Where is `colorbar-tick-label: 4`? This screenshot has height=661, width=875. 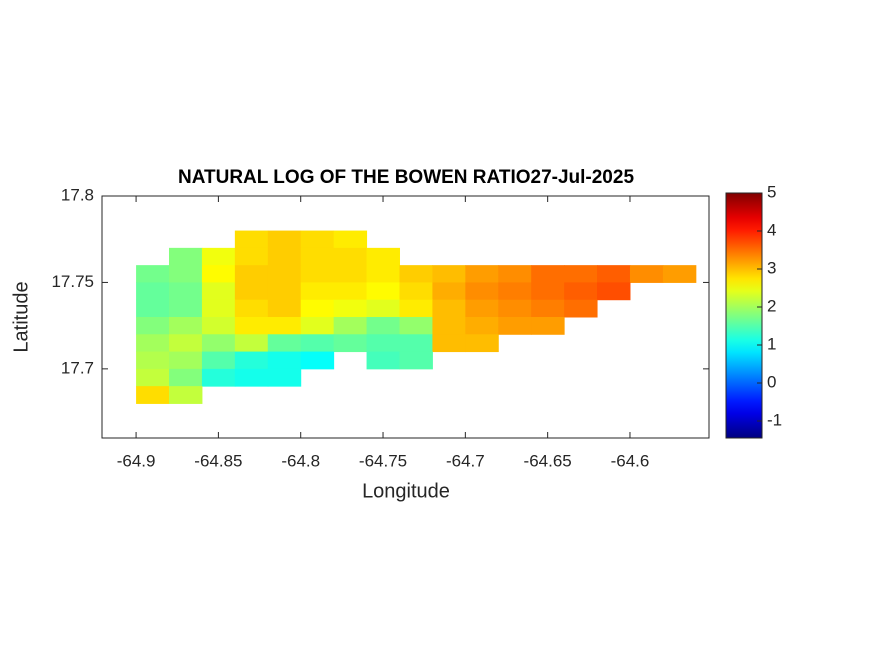
colorbar-tick-label: 4 is located at coordinates (771, 229).